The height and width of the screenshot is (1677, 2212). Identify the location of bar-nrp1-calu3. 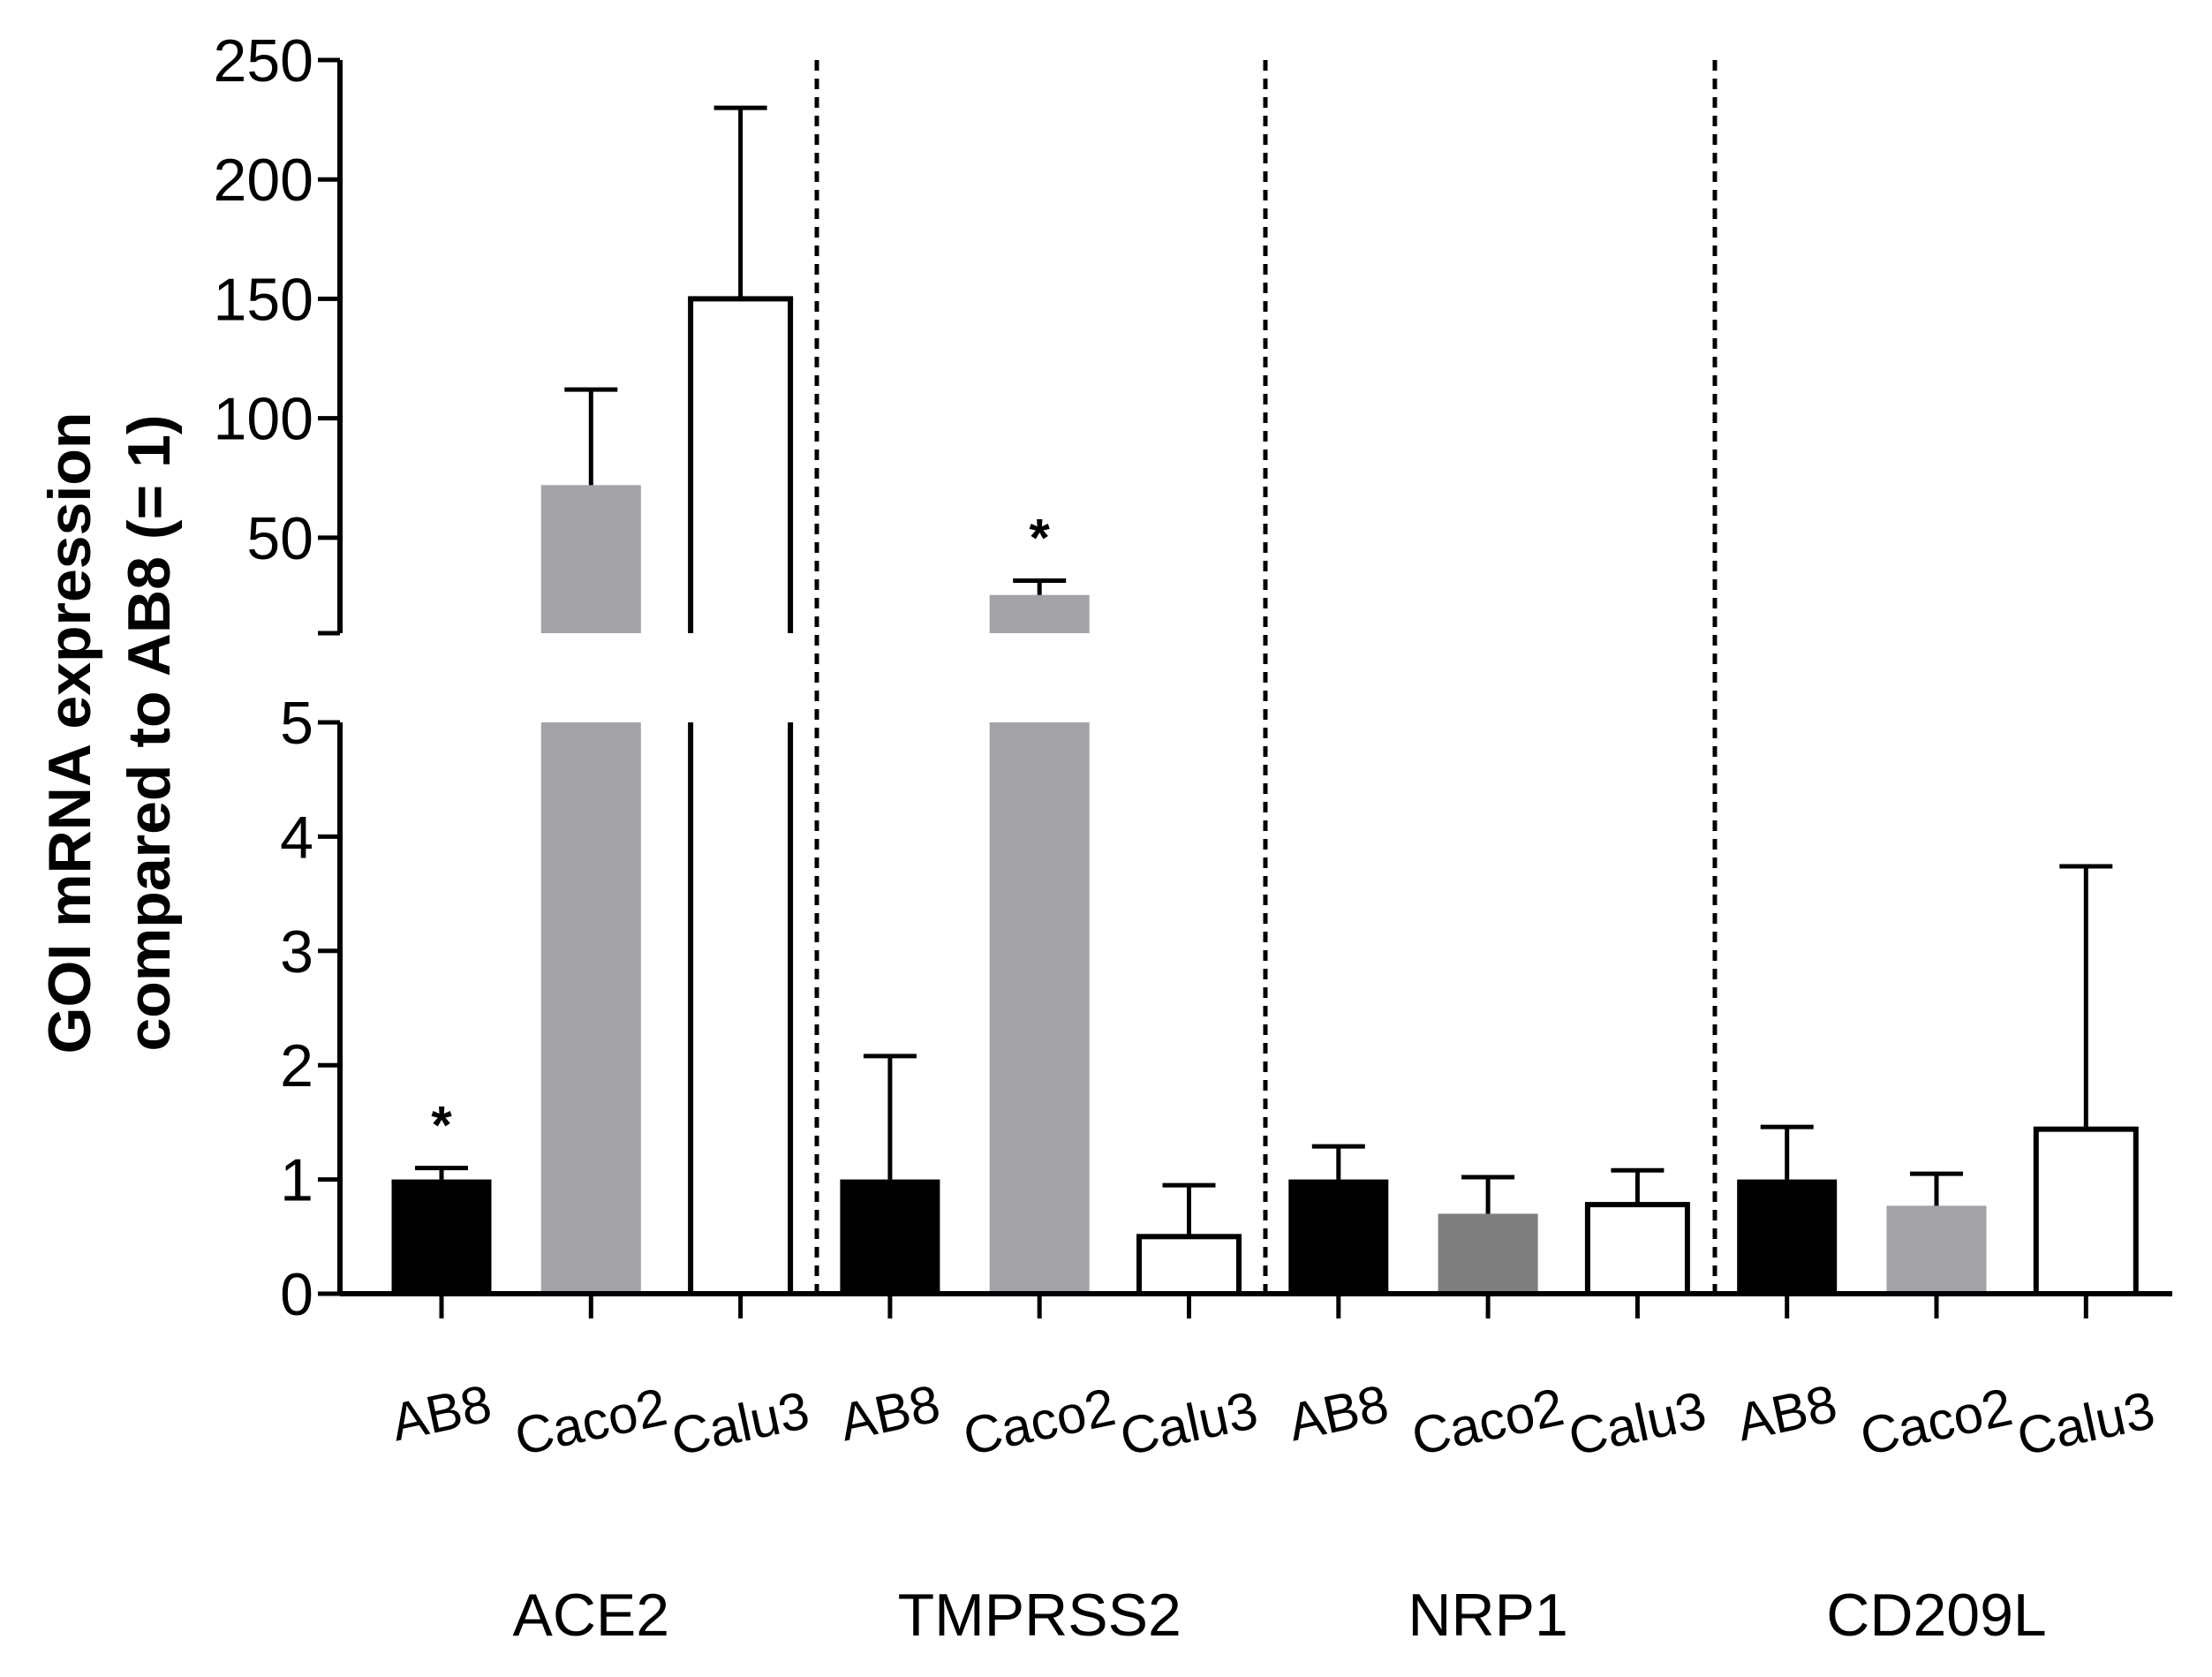
(1637, 1249).